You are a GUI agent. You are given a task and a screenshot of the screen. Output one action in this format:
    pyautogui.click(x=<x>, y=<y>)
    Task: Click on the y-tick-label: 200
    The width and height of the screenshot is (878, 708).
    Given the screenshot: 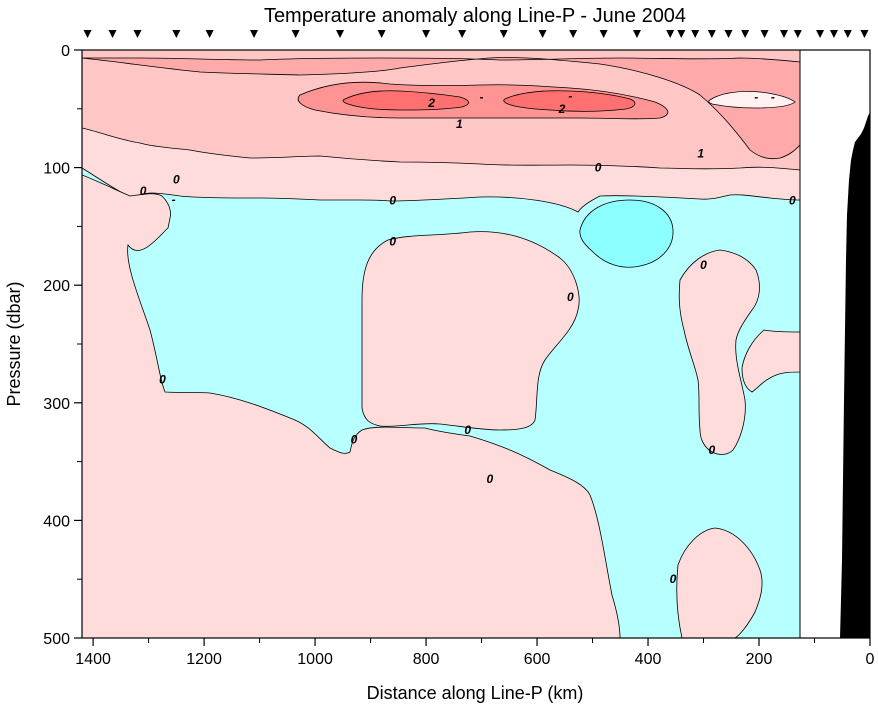 What is the action you would take?
    pyautogui.click(x=56, y=286)
    